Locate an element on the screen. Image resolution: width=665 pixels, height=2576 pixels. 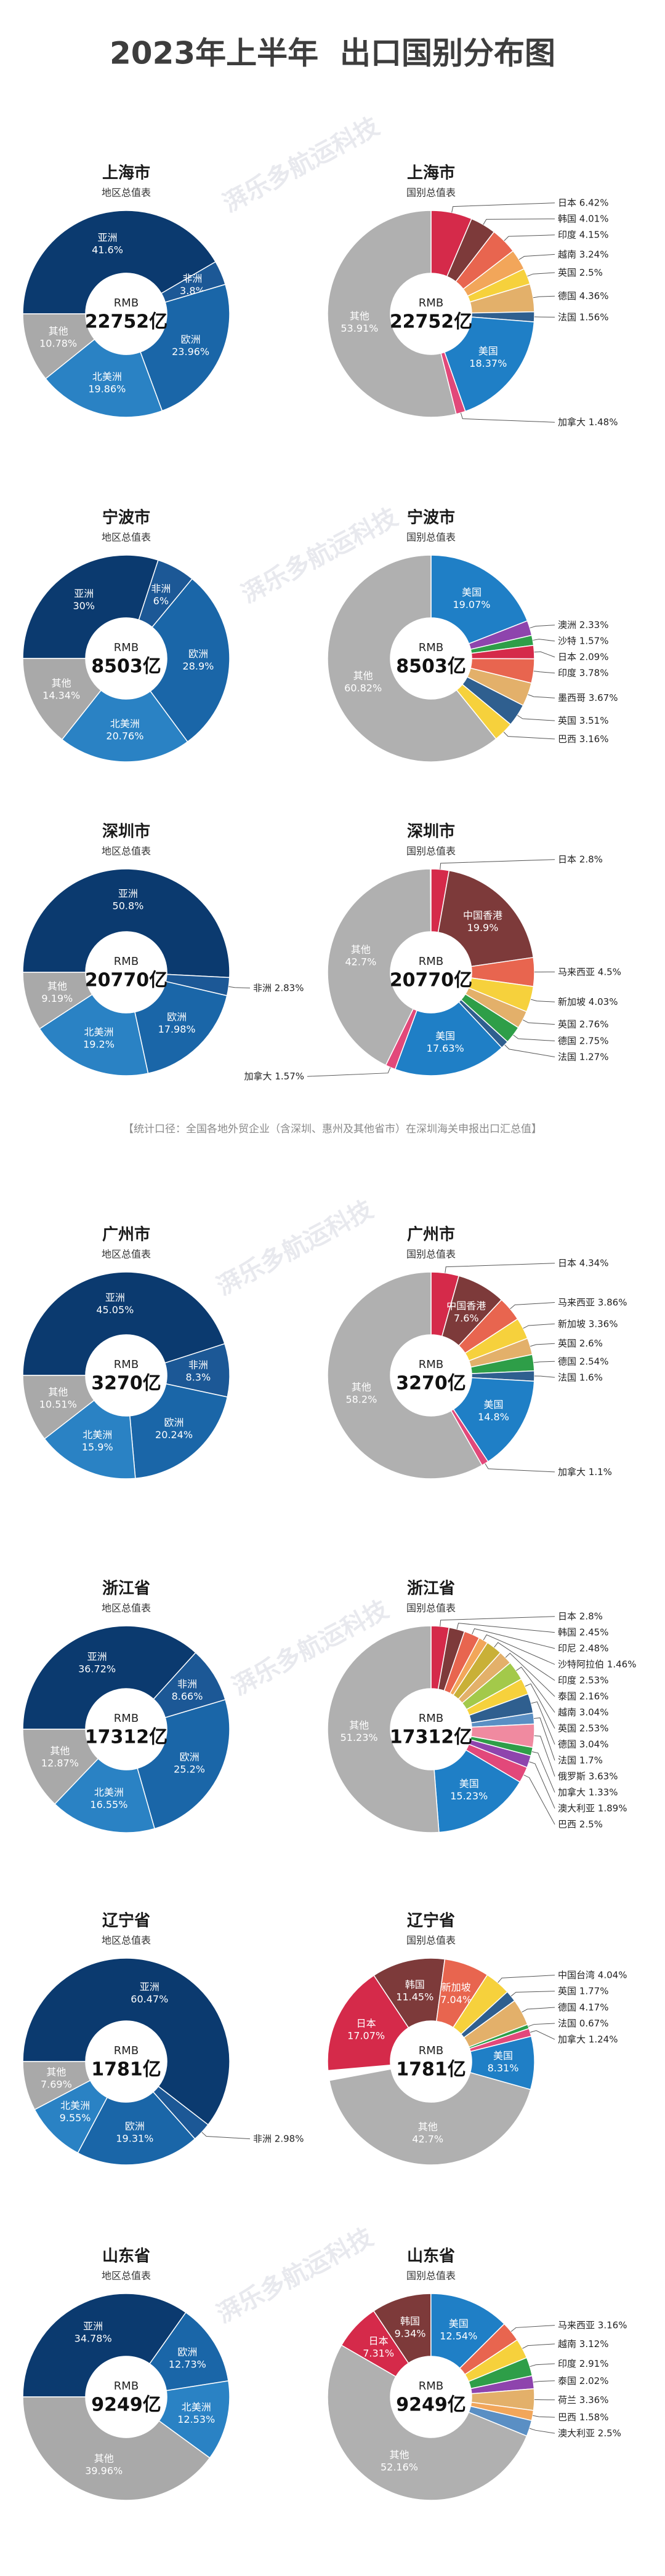
slice-value: 15.23% is located at coordinates (469, 1796).